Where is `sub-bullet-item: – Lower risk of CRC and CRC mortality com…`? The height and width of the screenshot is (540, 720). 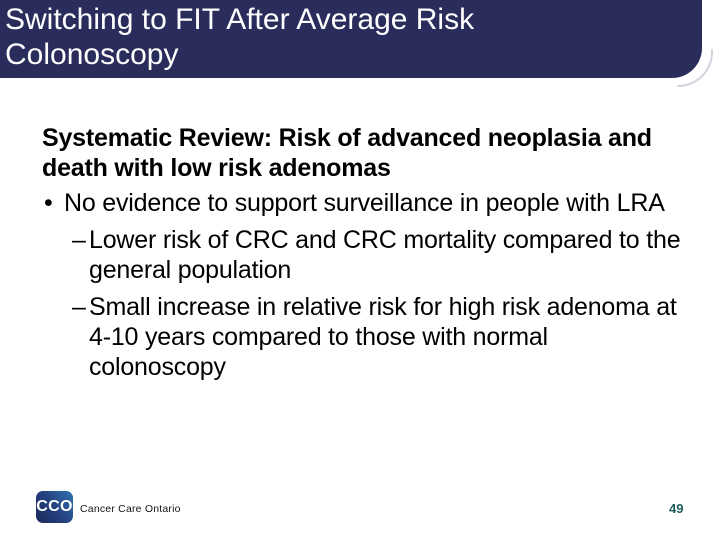
sub-bullet-item: – Lower risk of CRC and CRC mortality com… is located at coordinates (382, 255).